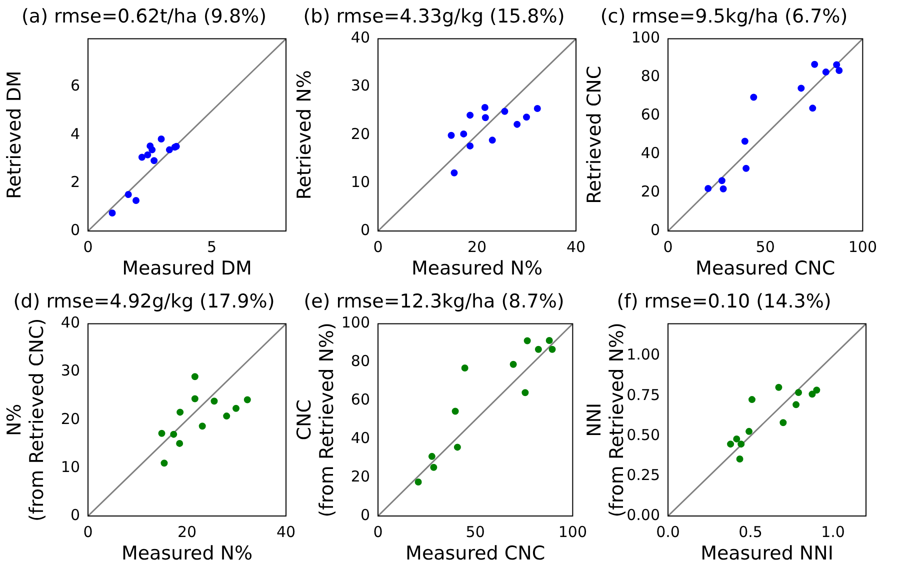 The image size is (904, 566). What do you see at coordinates (594, 135) in the screenshot?
I see `y-axis-title: Retrieved CNC` at bounding box center [594, 135].